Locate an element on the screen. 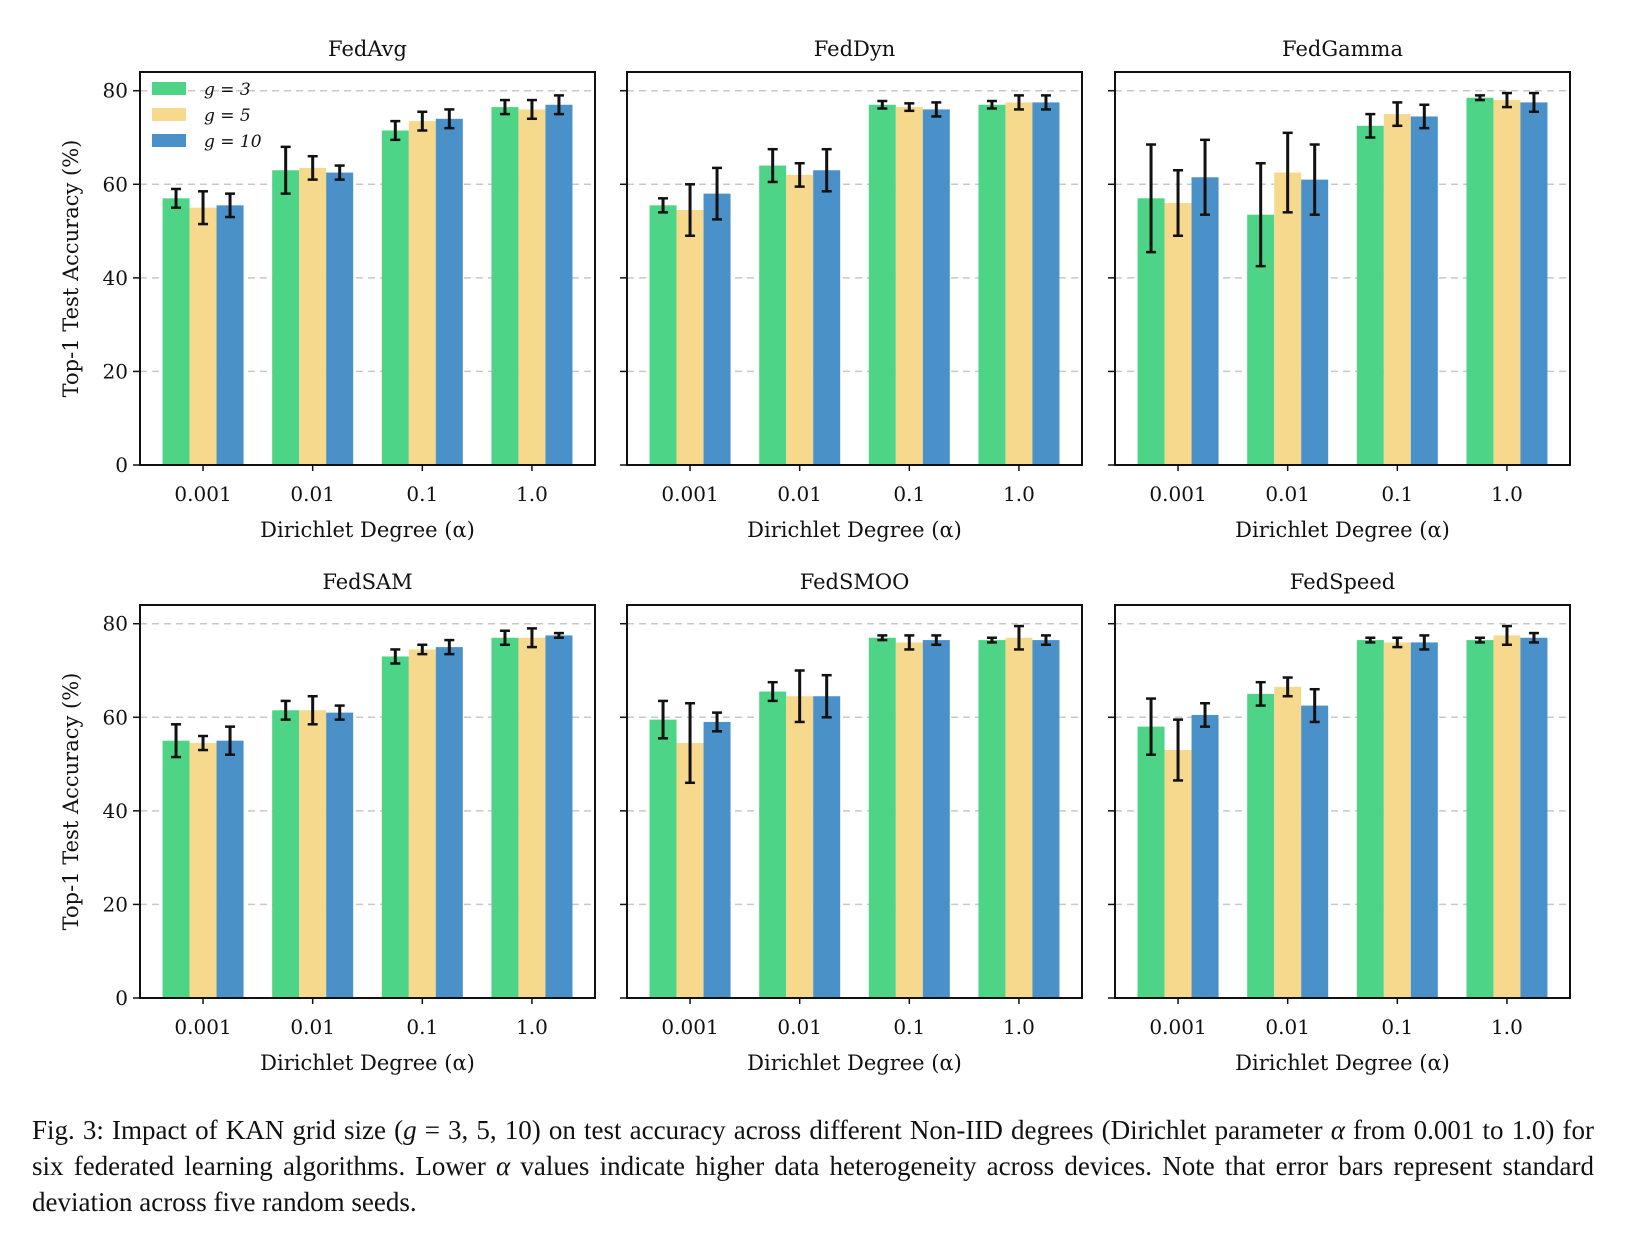 This screenshot has height=1240, width=1626. panel-1-xtick-label: 0.1 is located at coordinates (422, 494).